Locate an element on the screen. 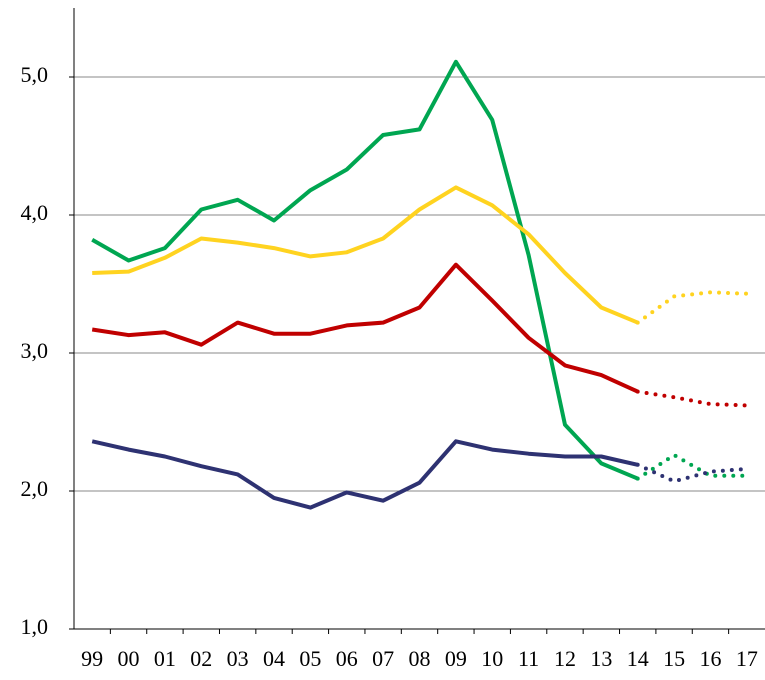  x-tick-label: 04 is located at coordinates (274, 658).